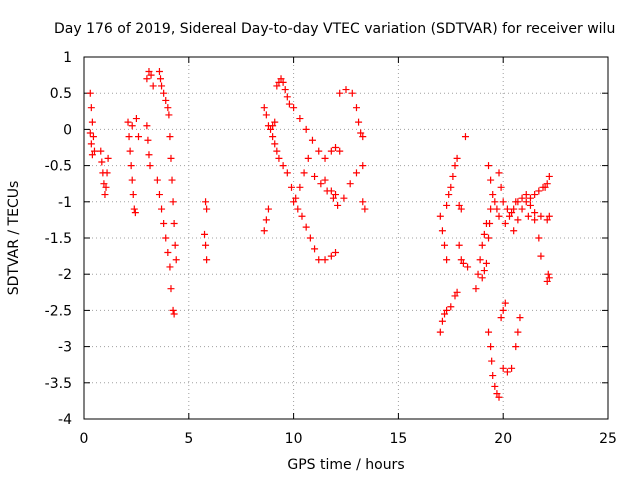  I want to click on y-tick-label: 1, so click(67, 58).